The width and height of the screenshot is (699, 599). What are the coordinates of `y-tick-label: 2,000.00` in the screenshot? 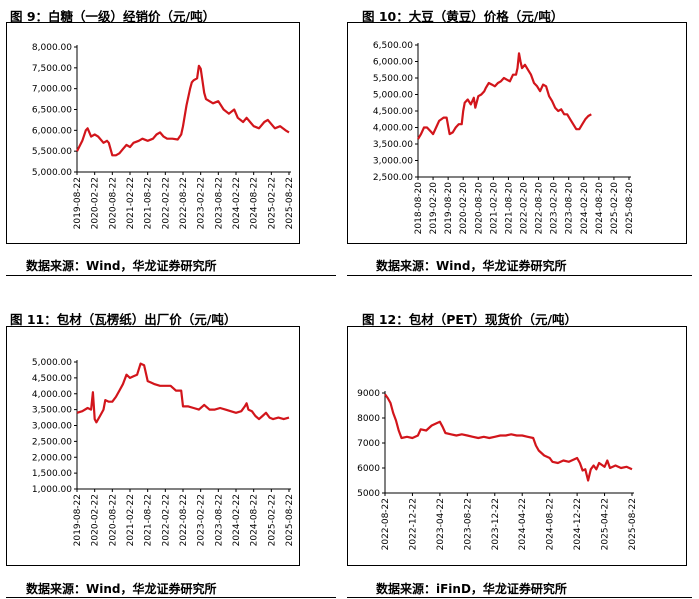 It's located at (52, 458).